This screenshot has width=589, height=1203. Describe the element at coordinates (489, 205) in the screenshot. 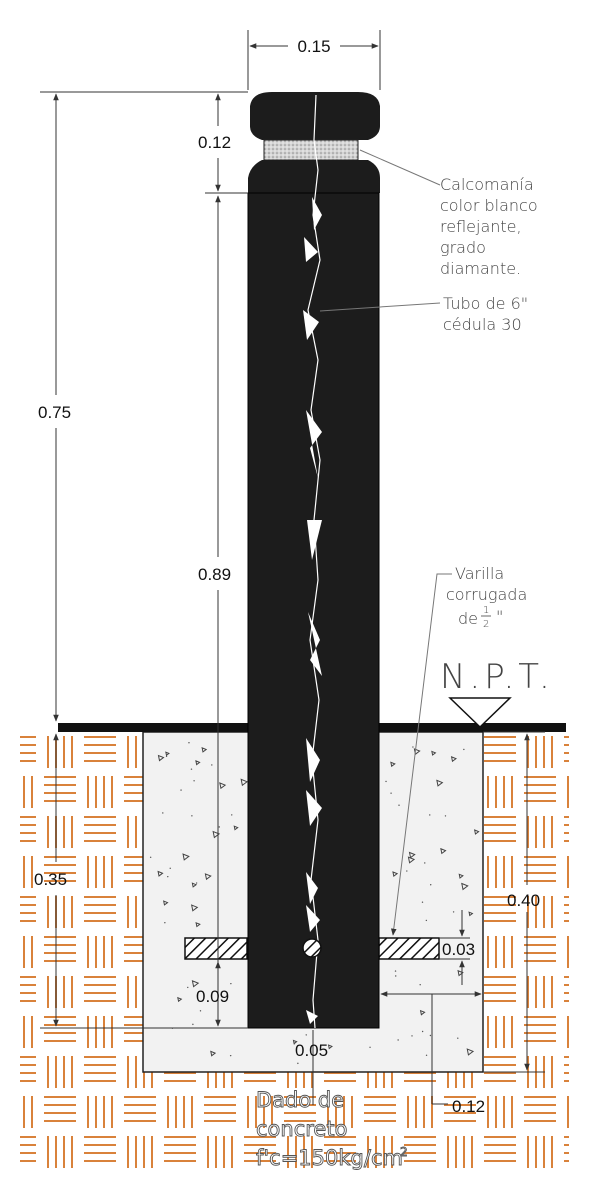

I see `svg-text: color blanco` at that location.